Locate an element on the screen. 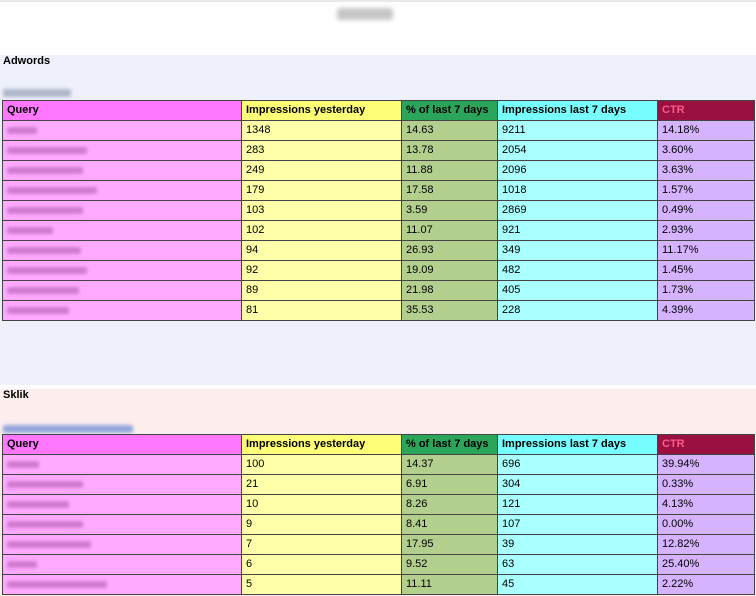  ctr-cell: 1.57% is located at coordinates (706, 190).